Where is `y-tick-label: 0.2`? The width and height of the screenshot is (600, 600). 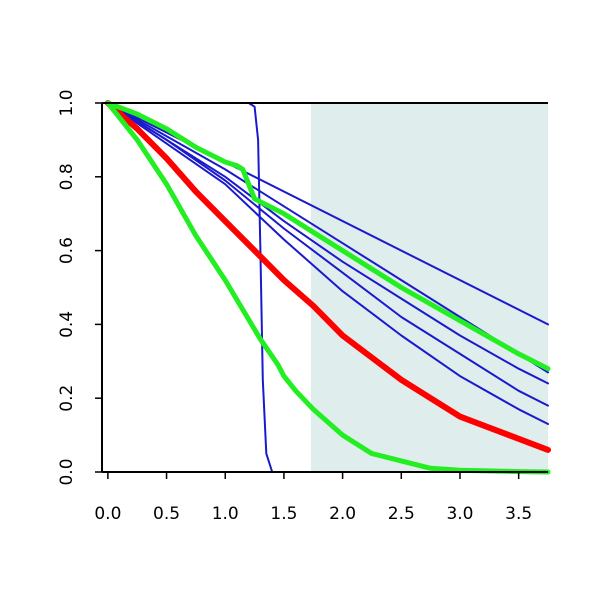
y-tick-label: 0.2 is located at coordinates (67, 398).